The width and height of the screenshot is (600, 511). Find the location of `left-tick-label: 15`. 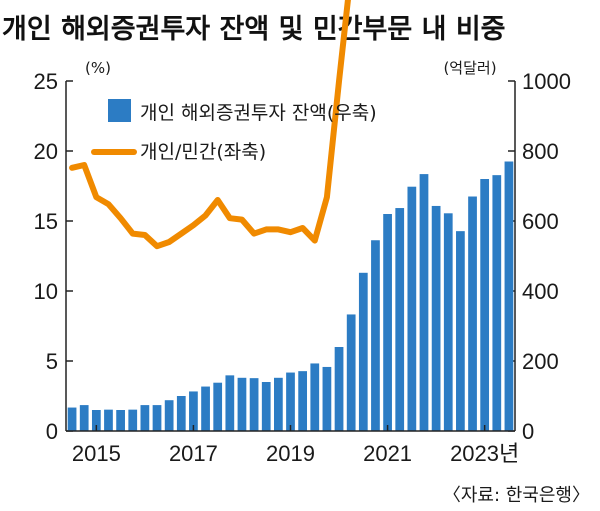

left-tick-label: 15 is located at coordinates (46, 221).